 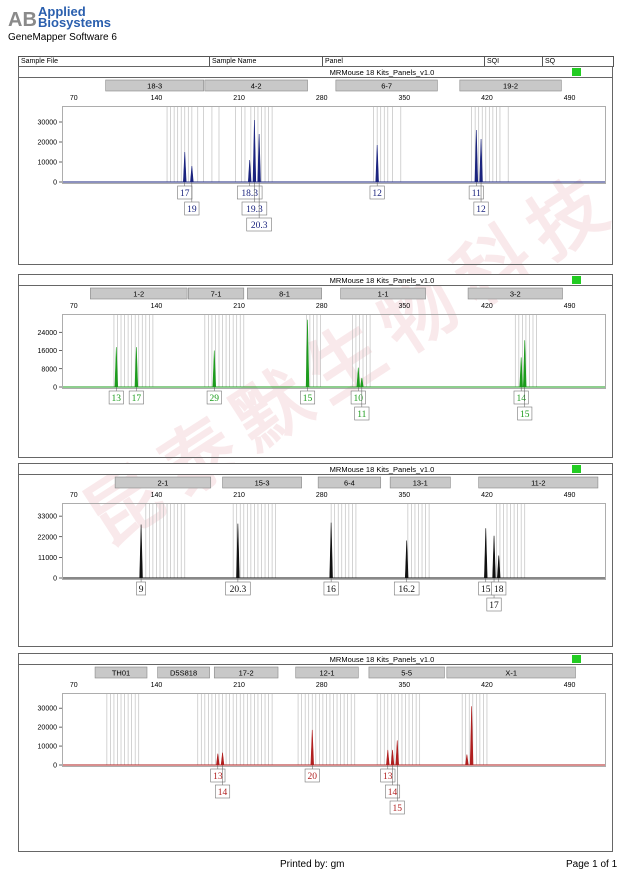 What do you see at coordinates (163, 482) in the screenshot?
I see `marker-bar: 2-1` at bounding box center [163, 482].